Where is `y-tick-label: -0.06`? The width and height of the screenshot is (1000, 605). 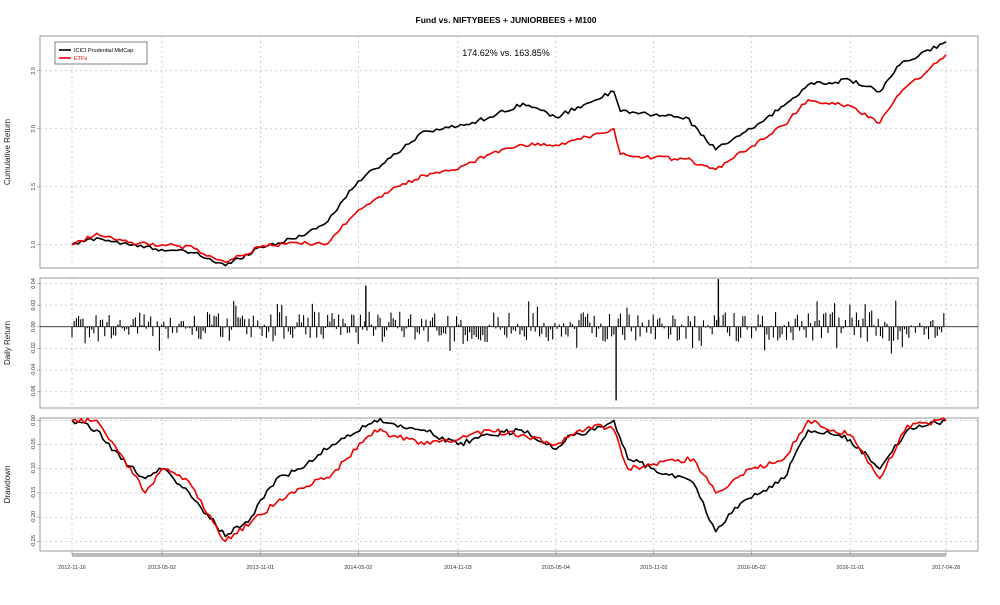 y-tick-label: -0.06 is located at coordinates (34, 391).